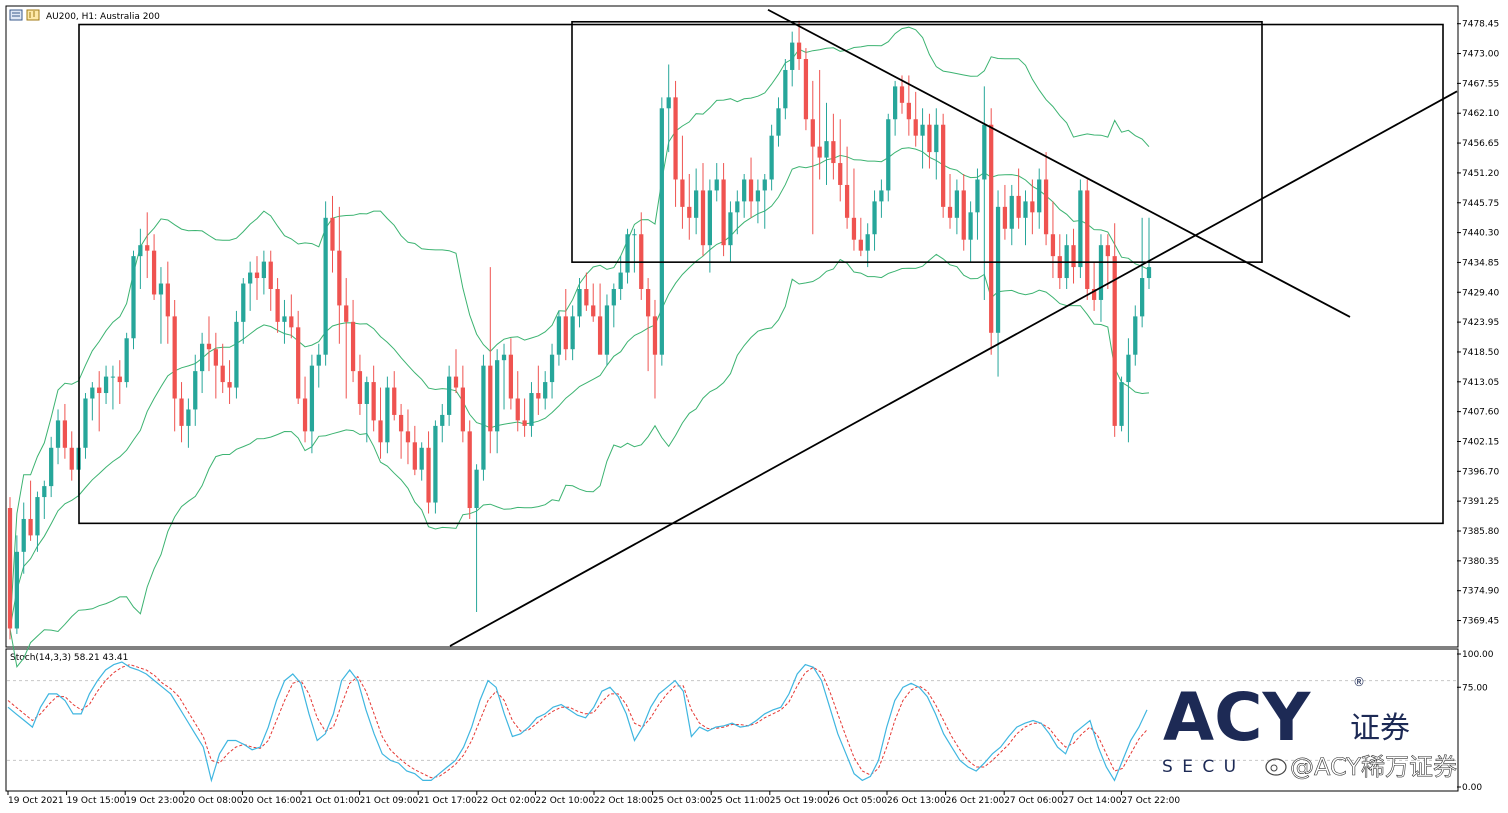 The width and height of the screenshot is (1508, 813). What do you see at coordinates (1373, 767) in the screenshot?
I see `weibo-handle: @ACY稀万证券` at bounding box center [1373, 767].